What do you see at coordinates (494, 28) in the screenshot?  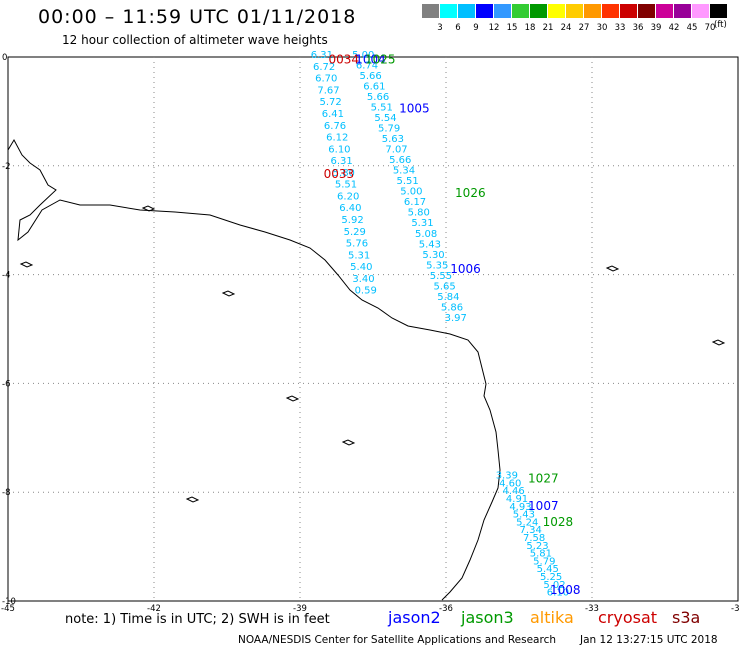 I see `scale-label: 12` at bounding box center [494, 28].